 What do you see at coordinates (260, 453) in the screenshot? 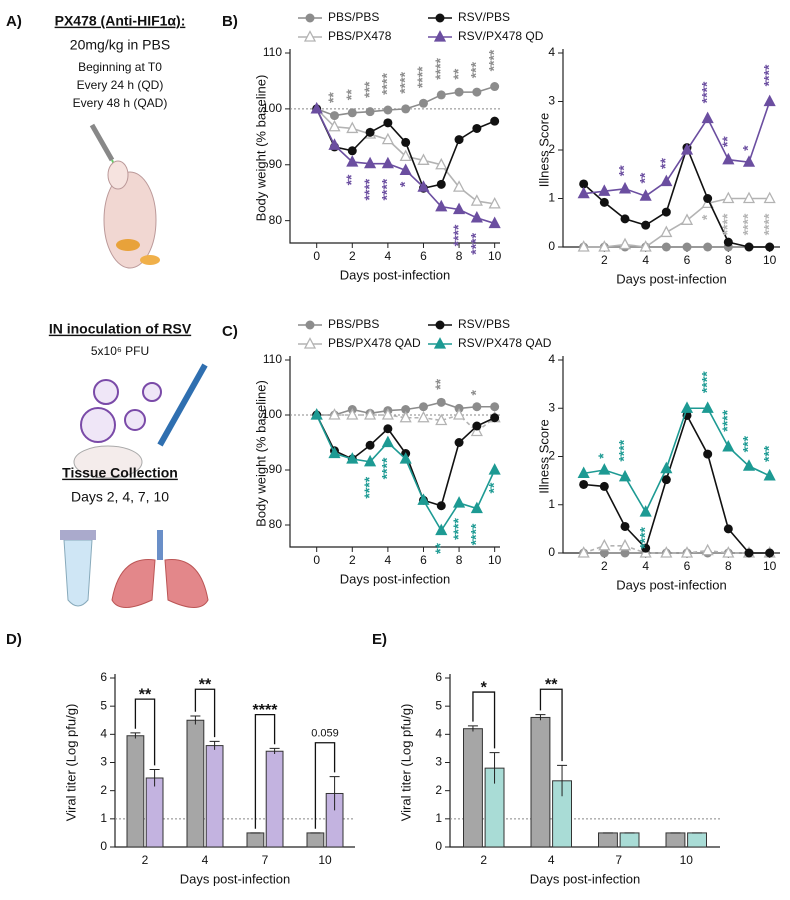
I see `y-axis-label: Body weight (% baseline)` at bounding box center [260, 453].